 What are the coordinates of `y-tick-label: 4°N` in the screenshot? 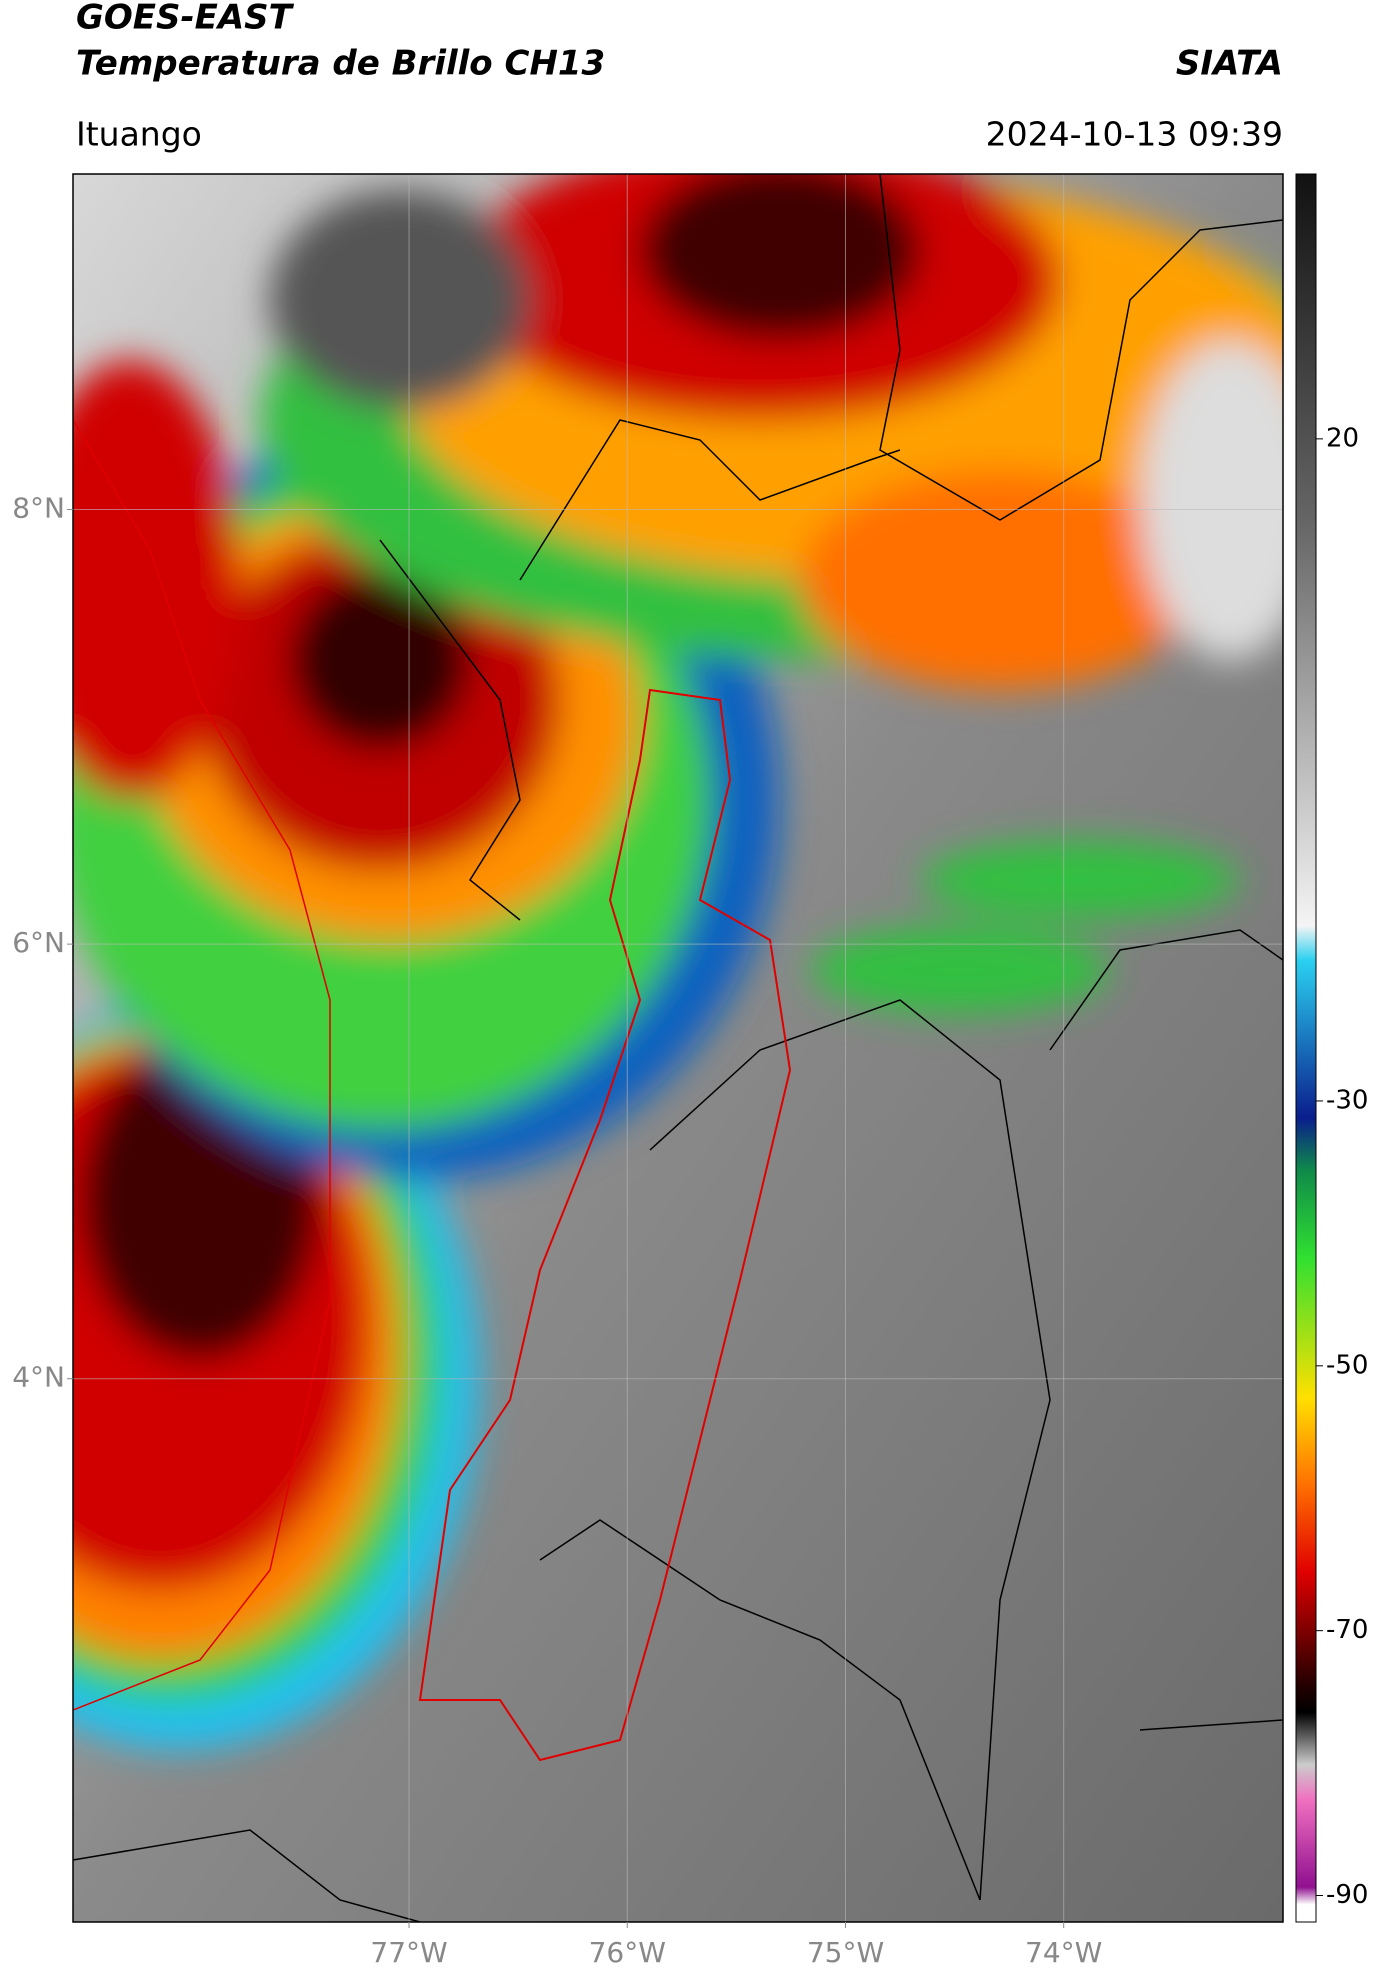 It's located at (38, 1377).